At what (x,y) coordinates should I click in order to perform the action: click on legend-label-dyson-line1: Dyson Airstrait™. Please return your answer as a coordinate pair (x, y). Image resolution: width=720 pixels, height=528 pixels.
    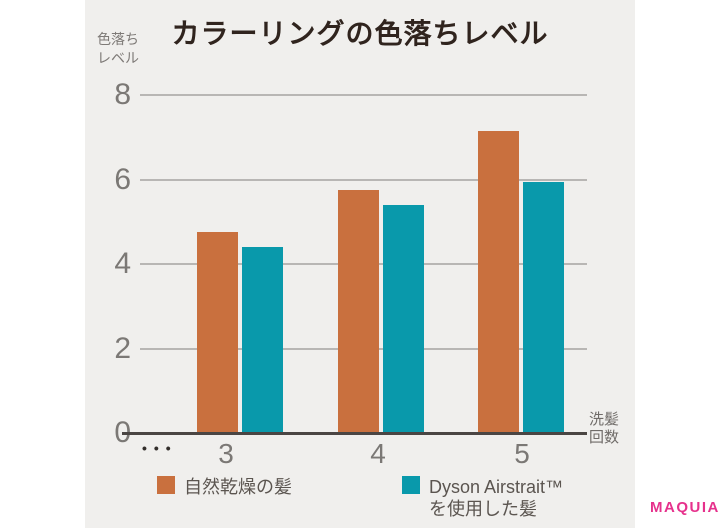
    Looking at the image, I should click on (496, 487).